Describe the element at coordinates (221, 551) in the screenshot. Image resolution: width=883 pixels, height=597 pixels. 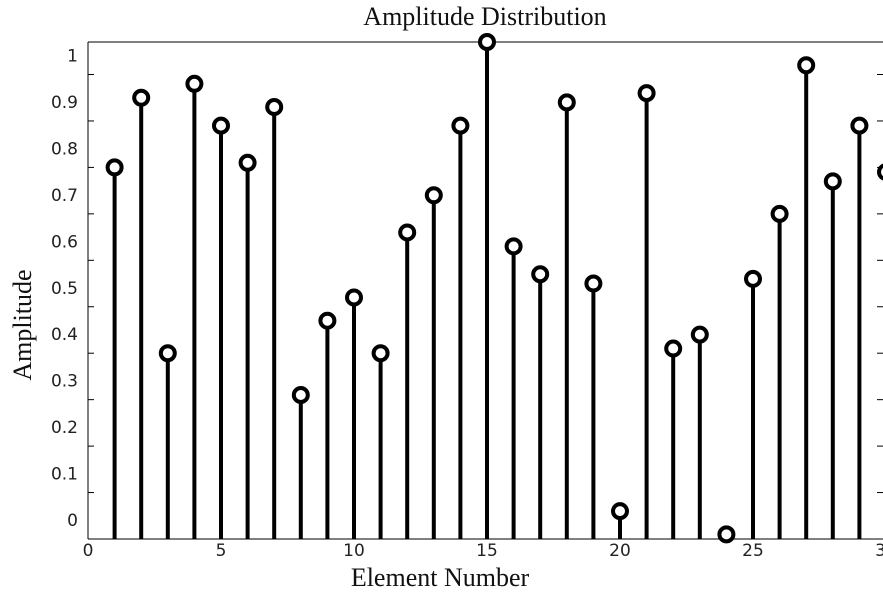
I see `x-tick-label: 5` at that location.